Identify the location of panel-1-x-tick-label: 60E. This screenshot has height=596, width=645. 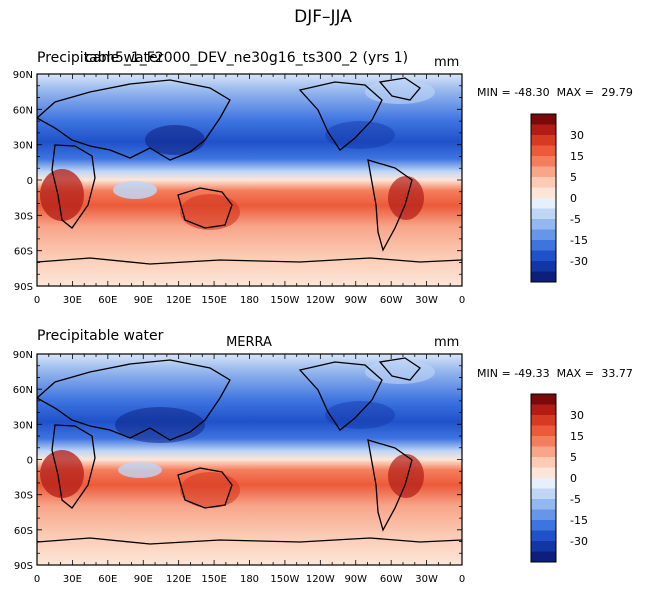
(107, 300).